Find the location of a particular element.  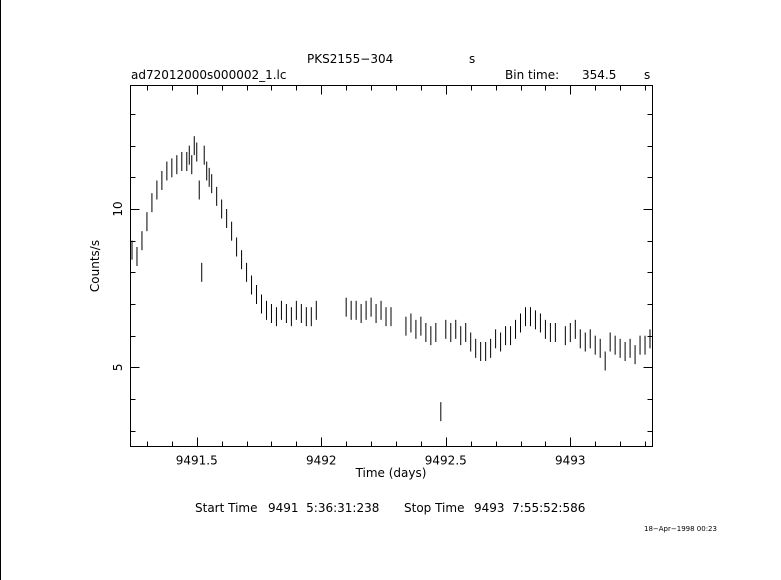

stop-time-label: Stop Time is located at coordinates (434, 508).